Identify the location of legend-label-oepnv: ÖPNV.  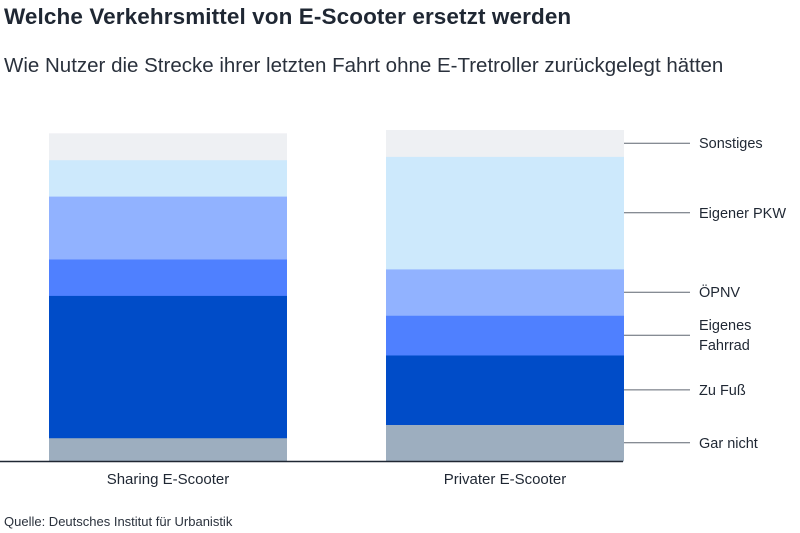
(719, 292).